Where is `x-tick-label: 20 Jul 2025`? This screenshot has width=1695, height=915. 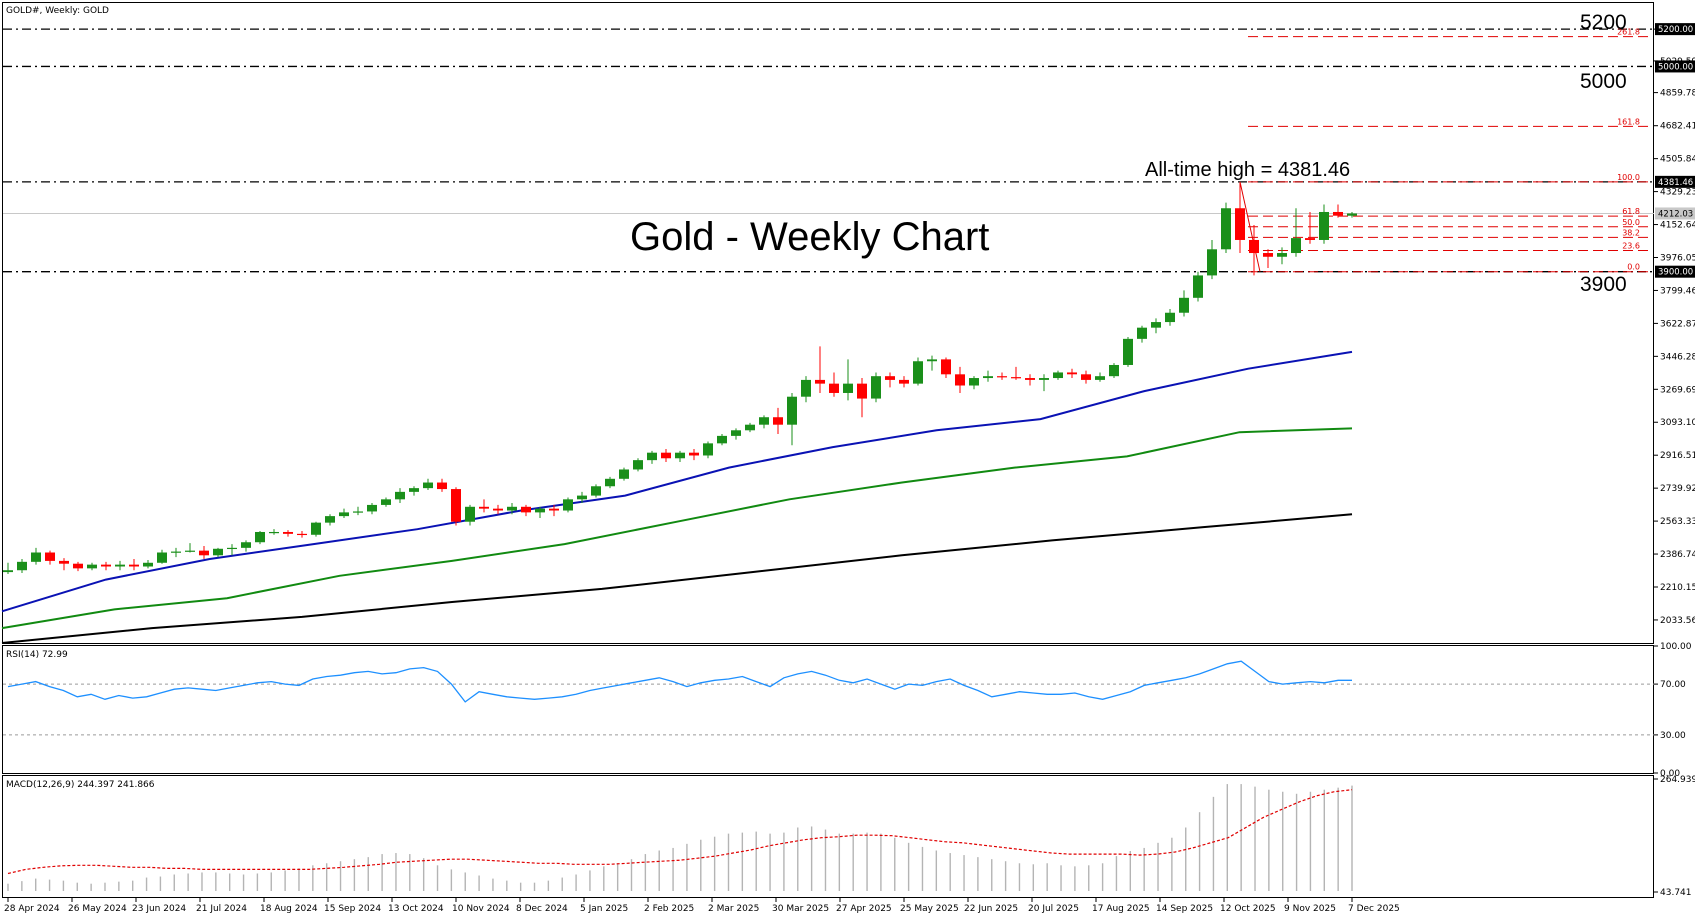 x-tick-label: 20 Jul 2025 is located at coordinates (1053, 909).